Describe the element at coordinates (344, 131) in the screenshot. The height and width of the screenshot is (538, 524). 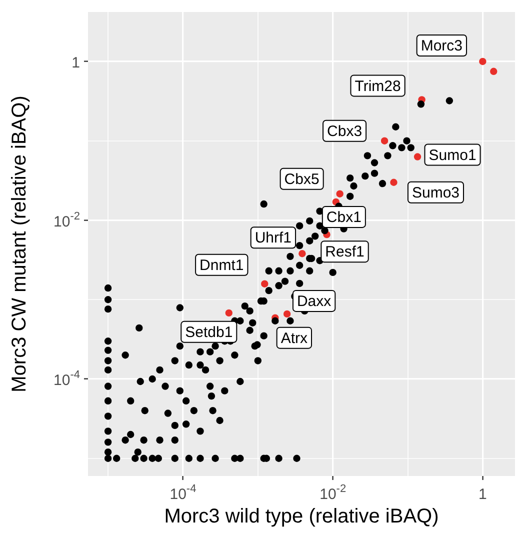
I see `annotation: Cbx3` at that location.